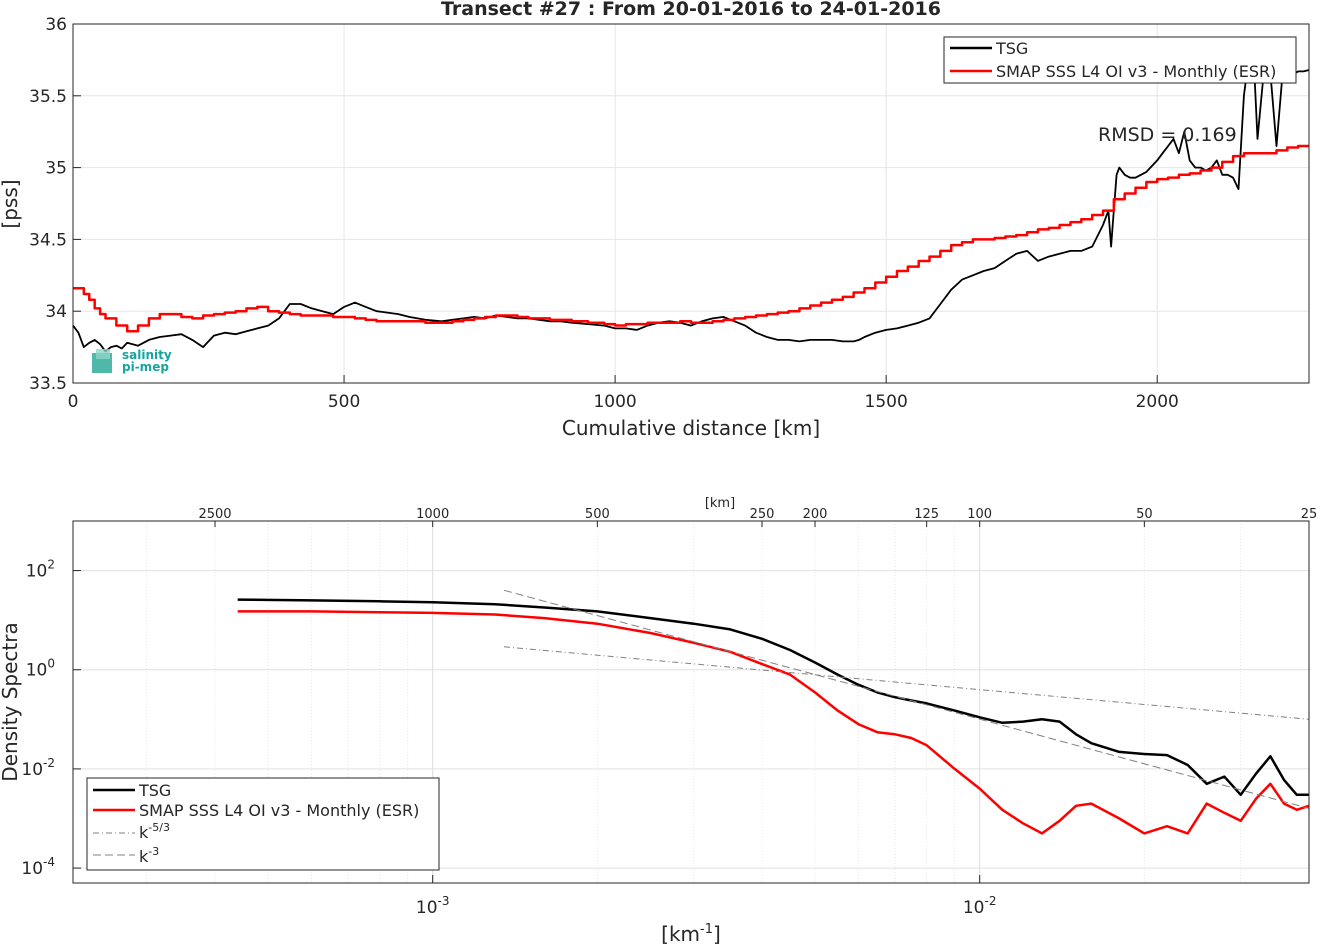 Image resolution: width=1317 pixels, height=948 pixels. Describe the element at coordinates (103, 354) in the screenshot. I see `logo-cube-shade` at that location.